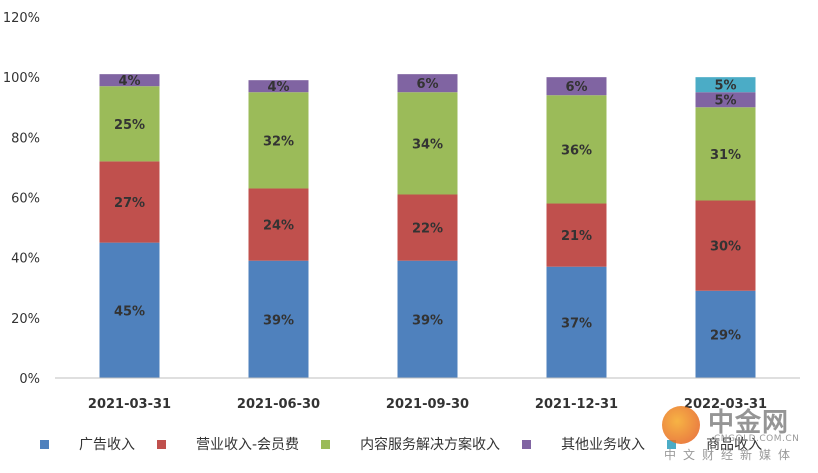  Describe the element at coordinates (725, 404) in the screenshot. I see `x-tick-label: 2022-03-31` at that location.